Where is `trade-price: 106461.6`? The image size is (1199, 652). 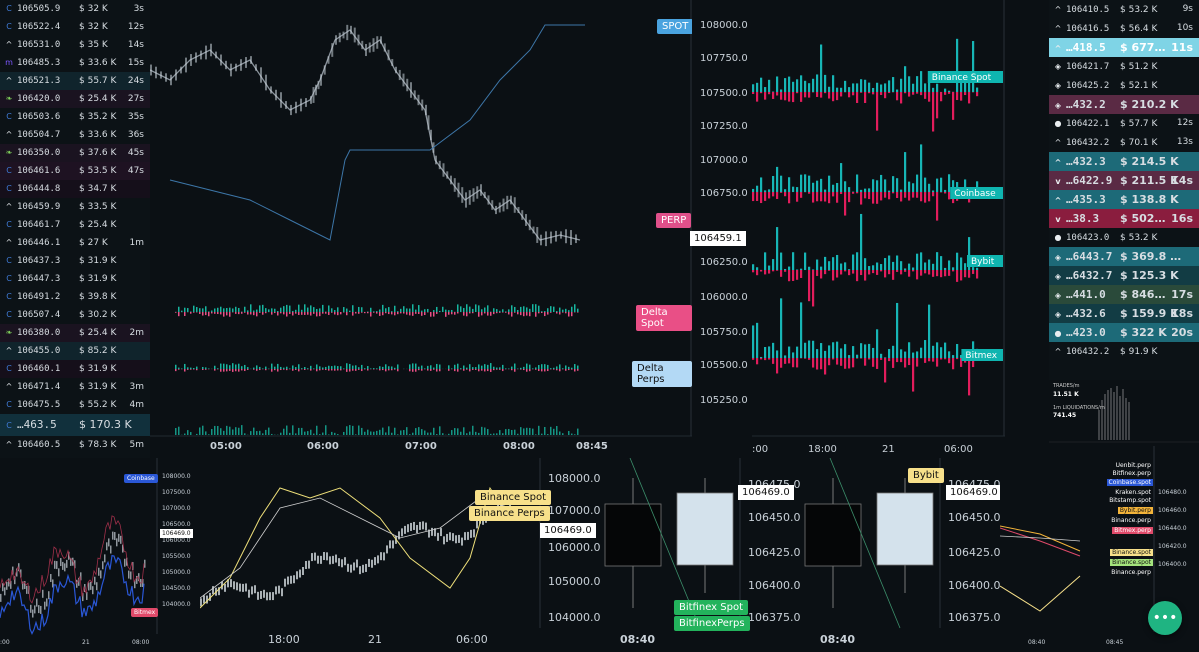
trade-price: 106461.6 is located at coordinates (39, 171).